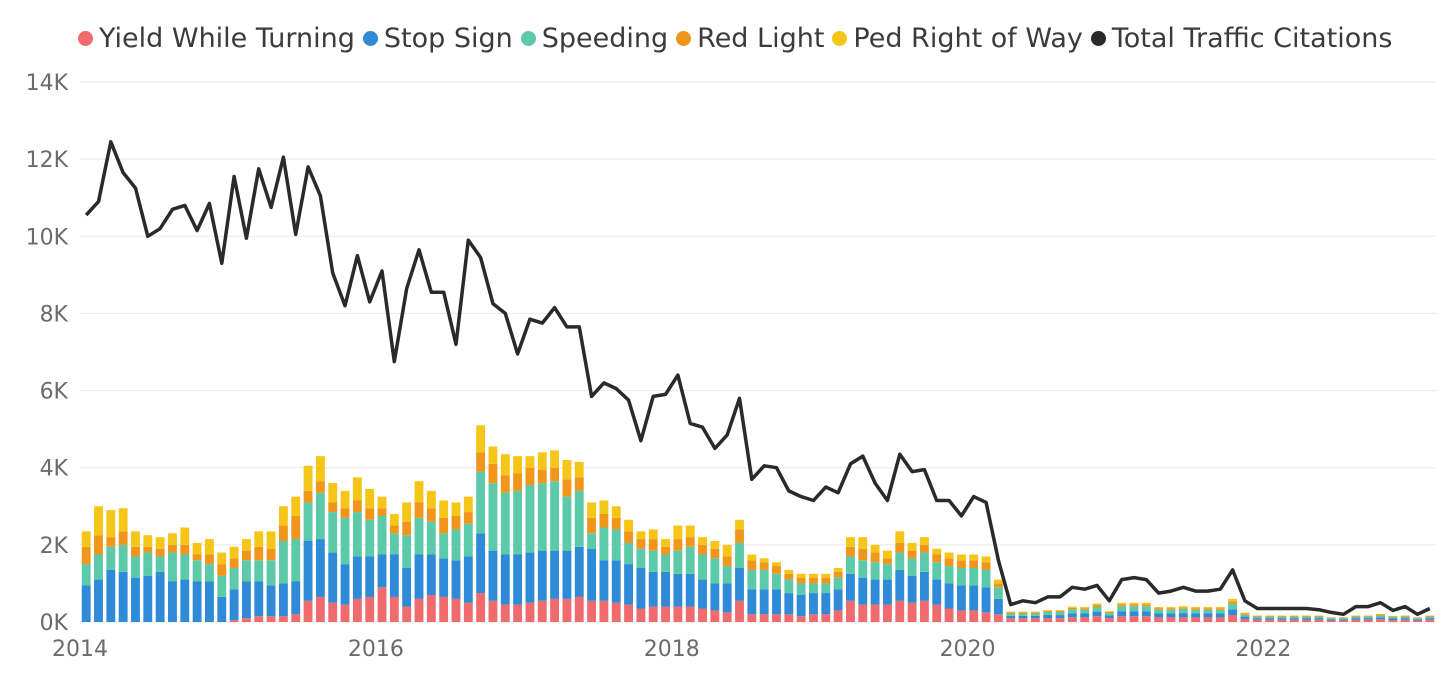 The width and height of the screenshot is (1456, 676). What do you see at coordinates (968, 649) in the screenshot?
I see `x-tick-label: 2020` at bounding box center [968, 649].